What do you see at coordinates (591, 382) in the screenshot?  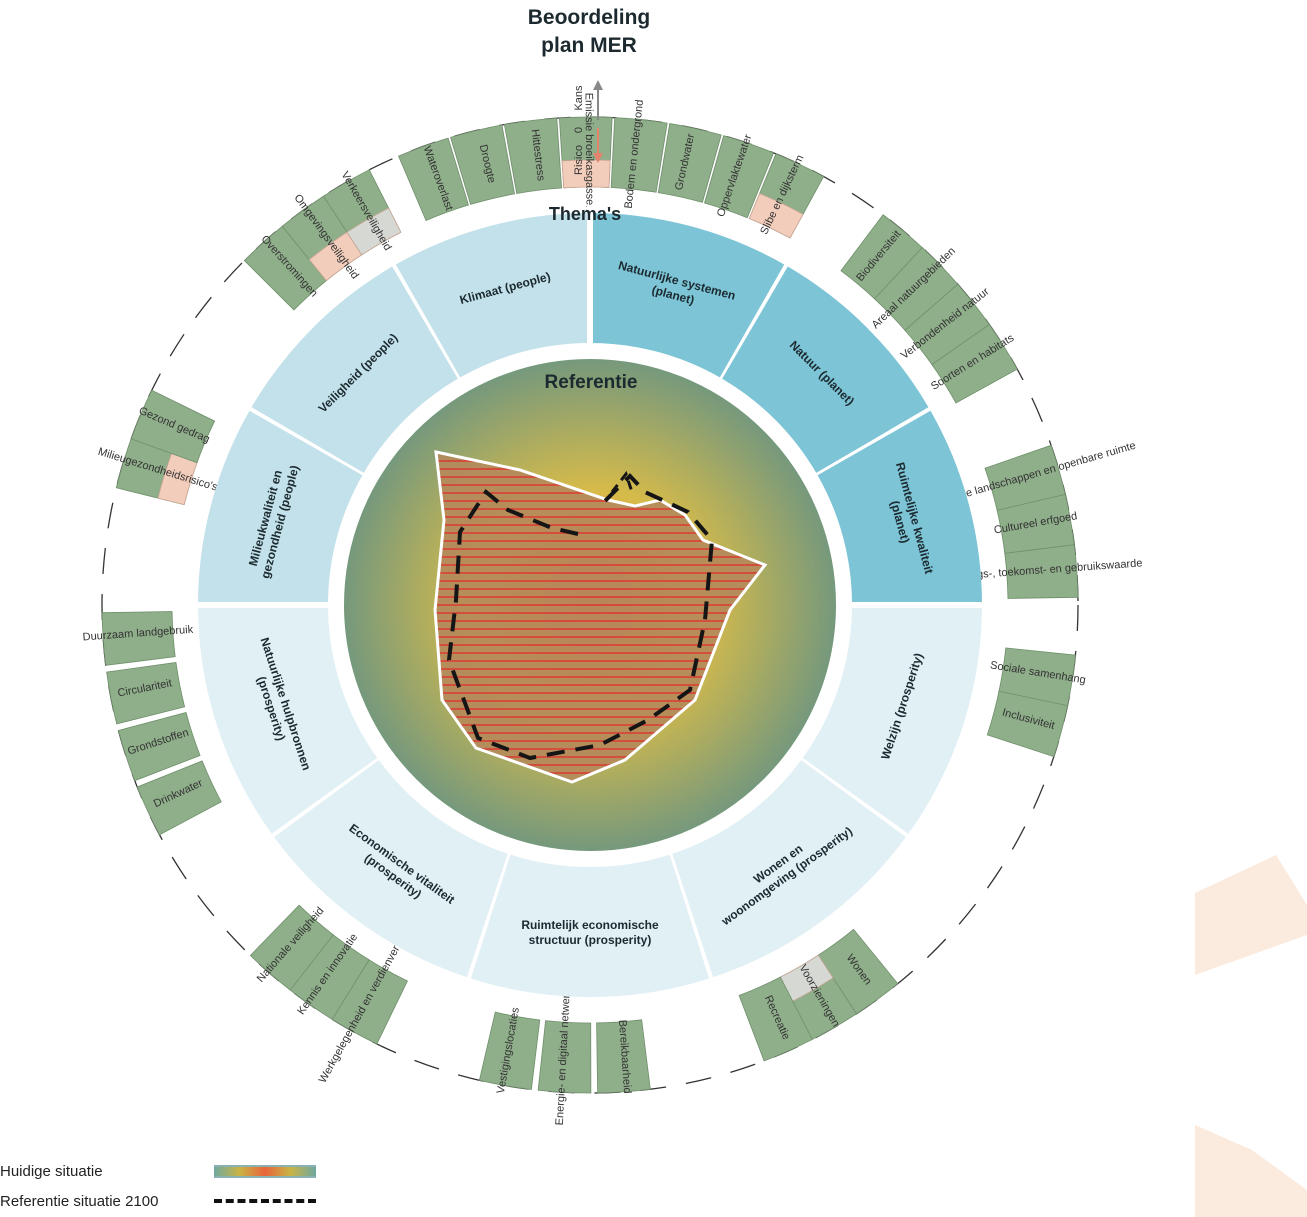 I see `referentie-heading: Referentie` at bounding box center [591, 382].